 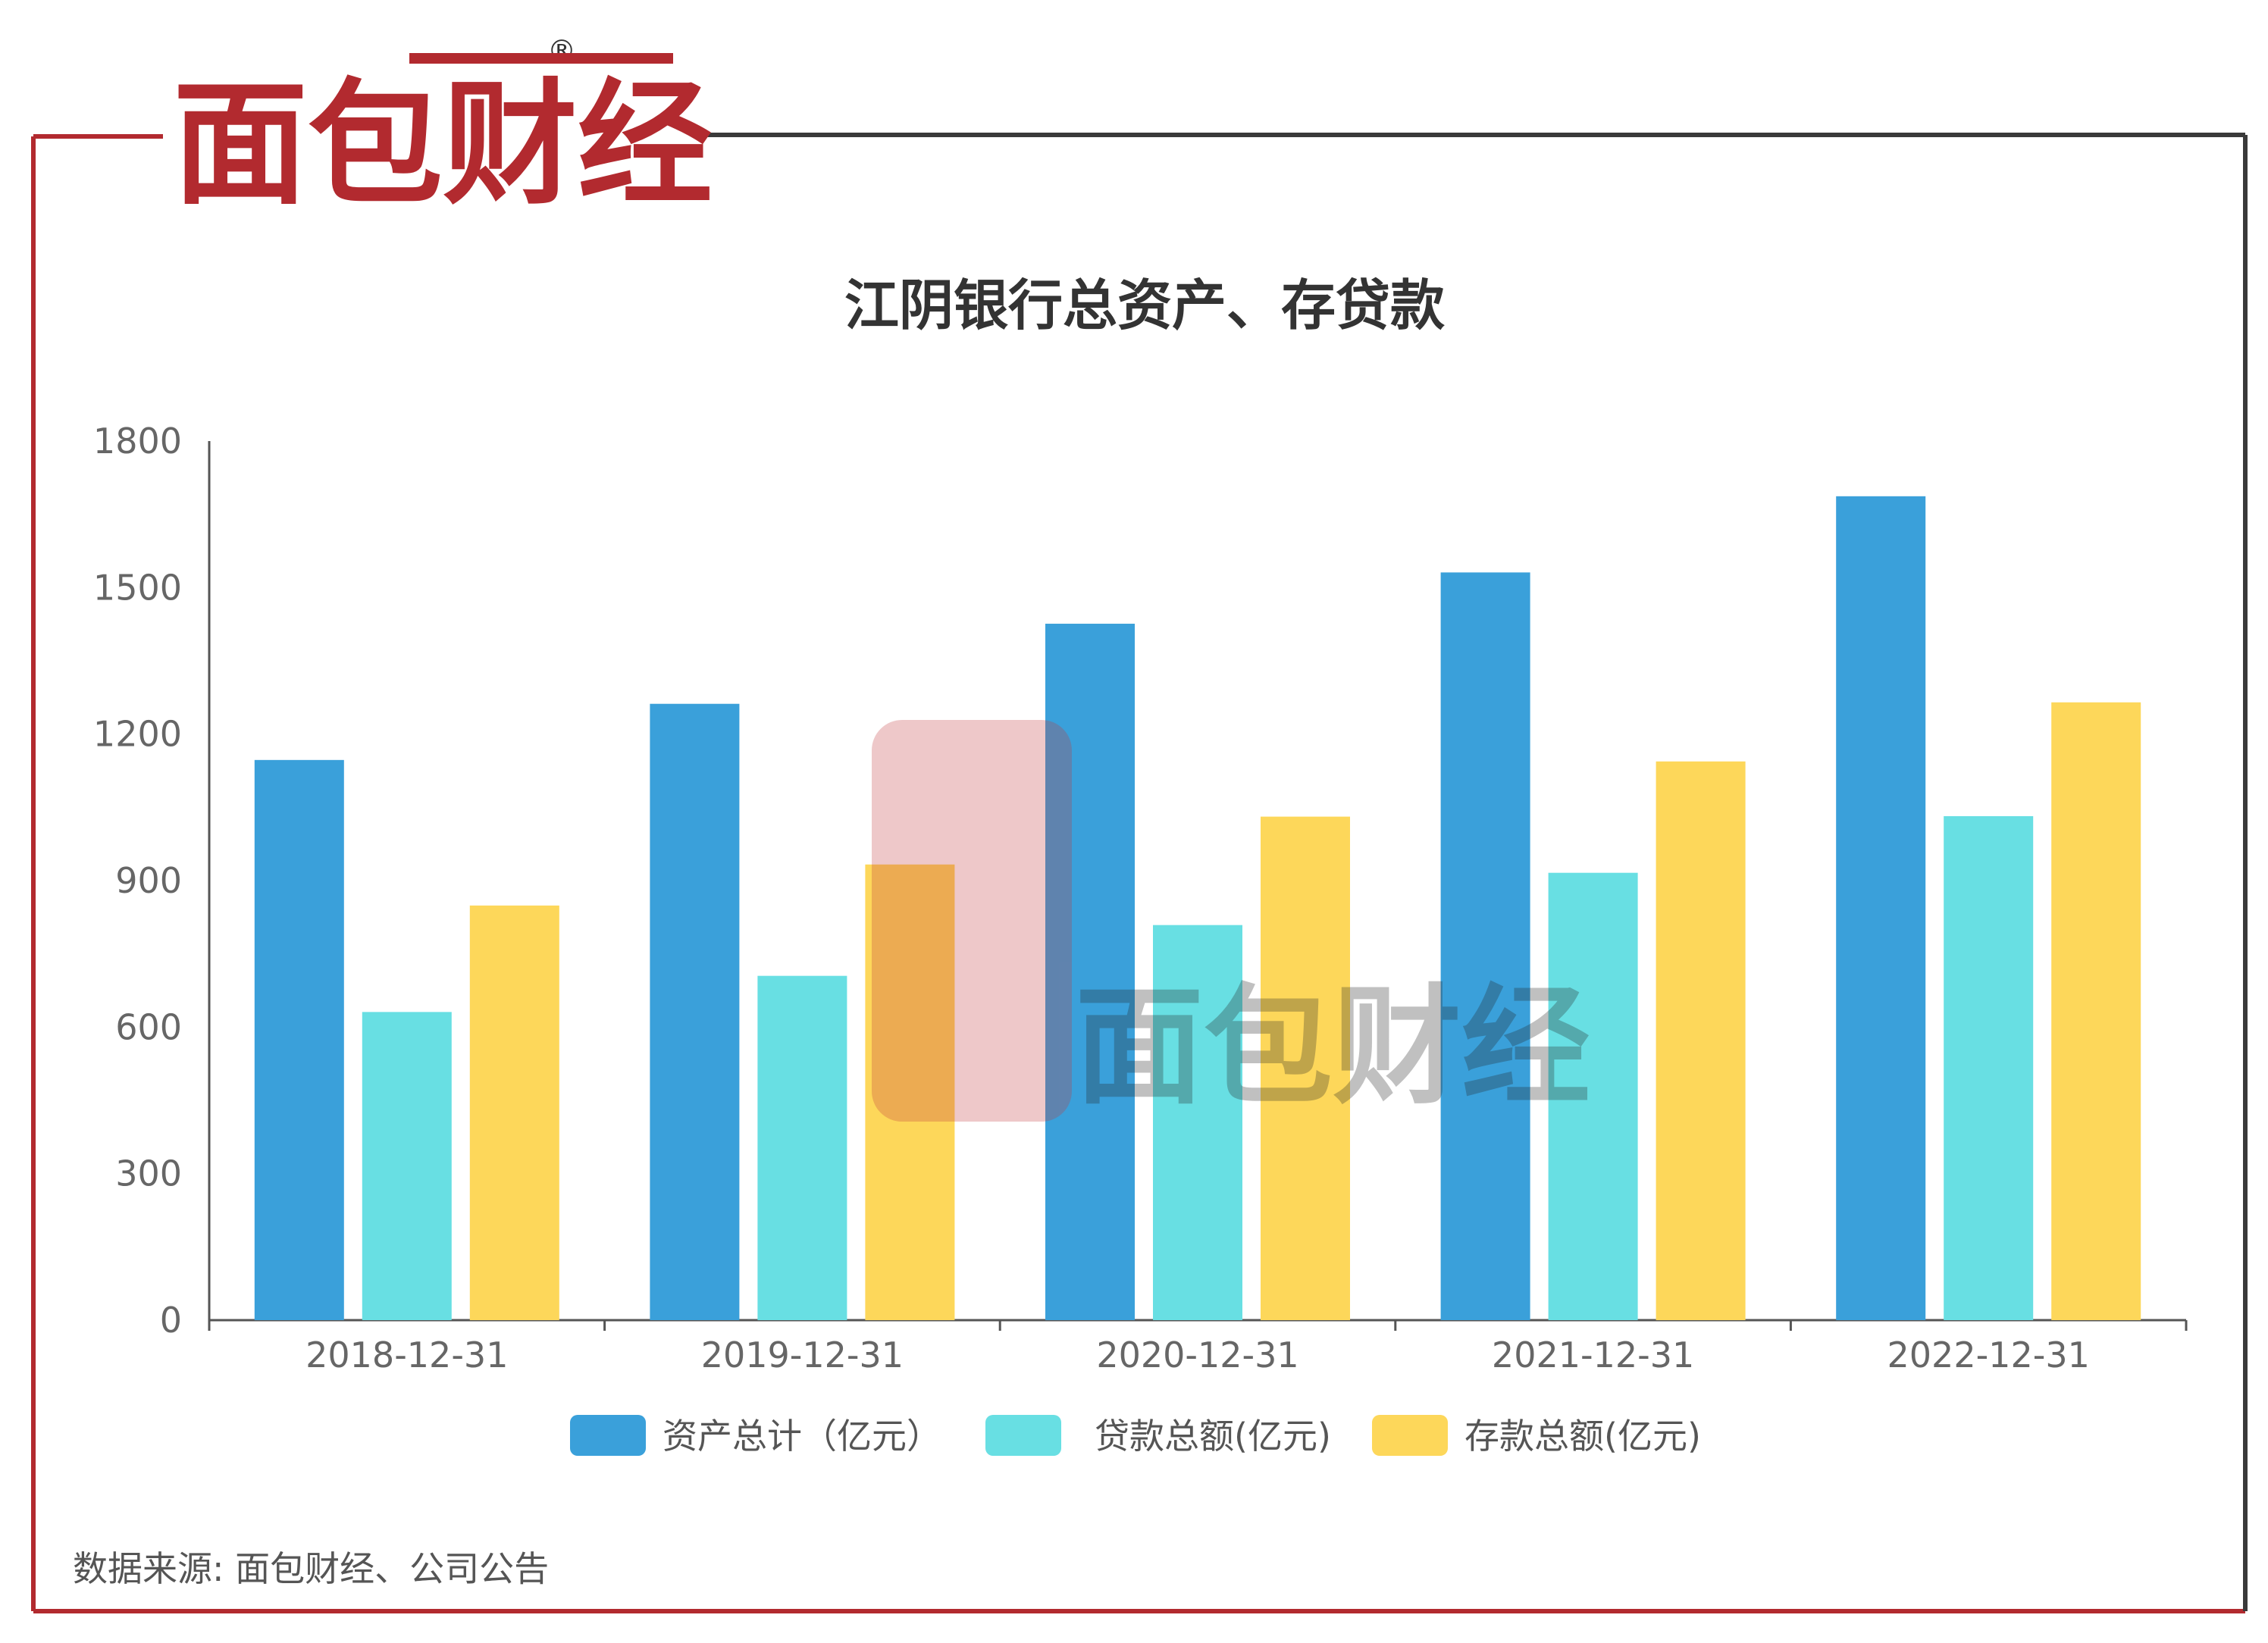 I want to click on brand-logo: 面包财经 ®, so click(x=443, y=128).